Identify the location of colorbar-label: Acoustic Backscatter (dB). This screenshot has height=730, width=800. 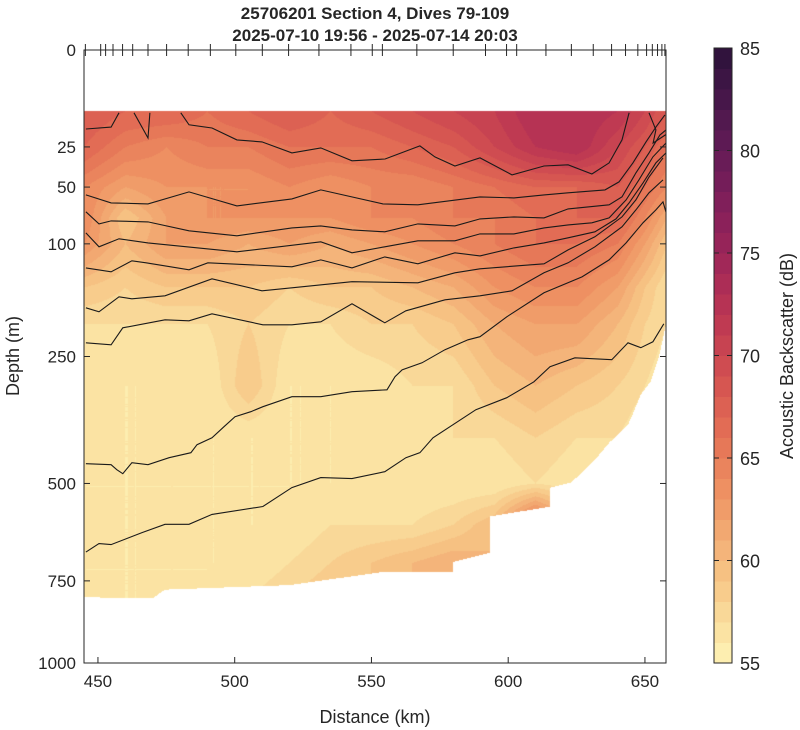
(787, 356).